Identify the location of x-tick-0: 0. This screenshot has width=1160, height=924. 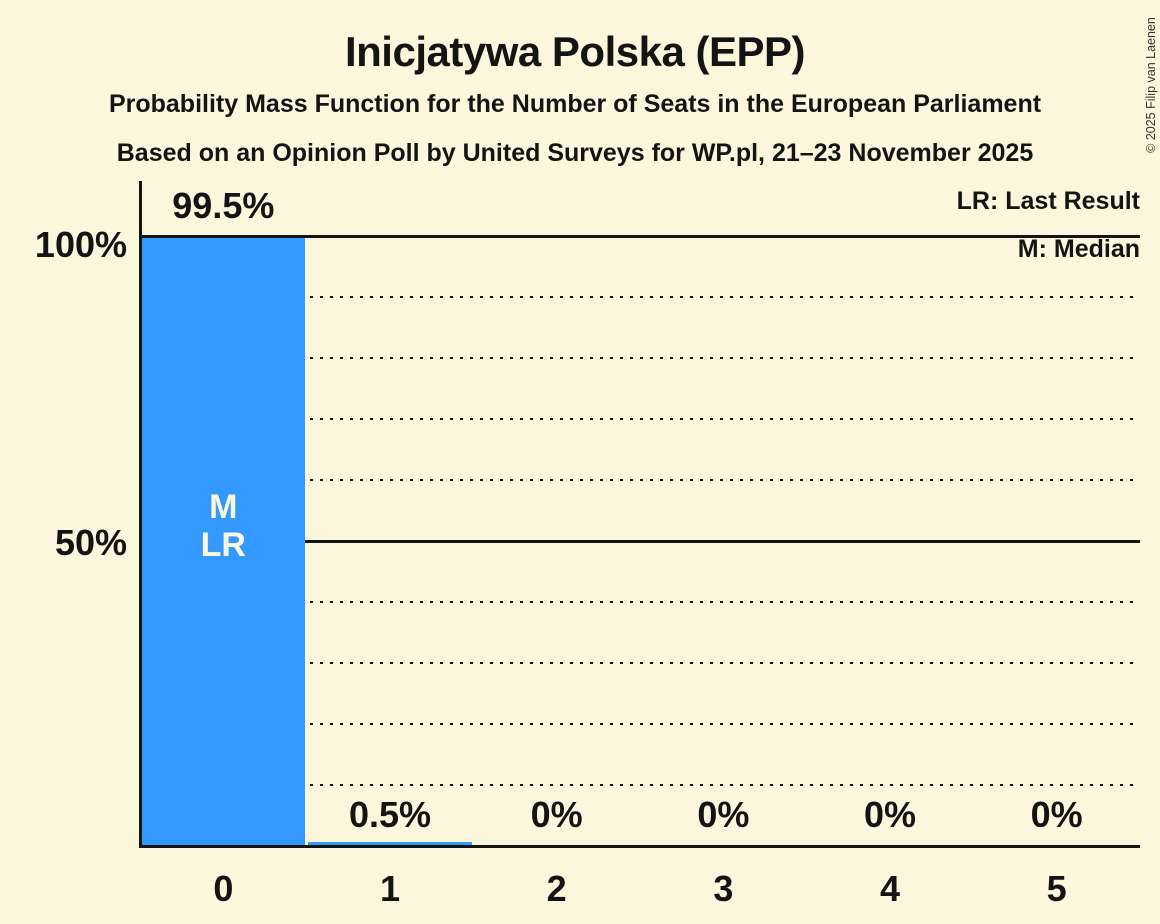
(223, 888).